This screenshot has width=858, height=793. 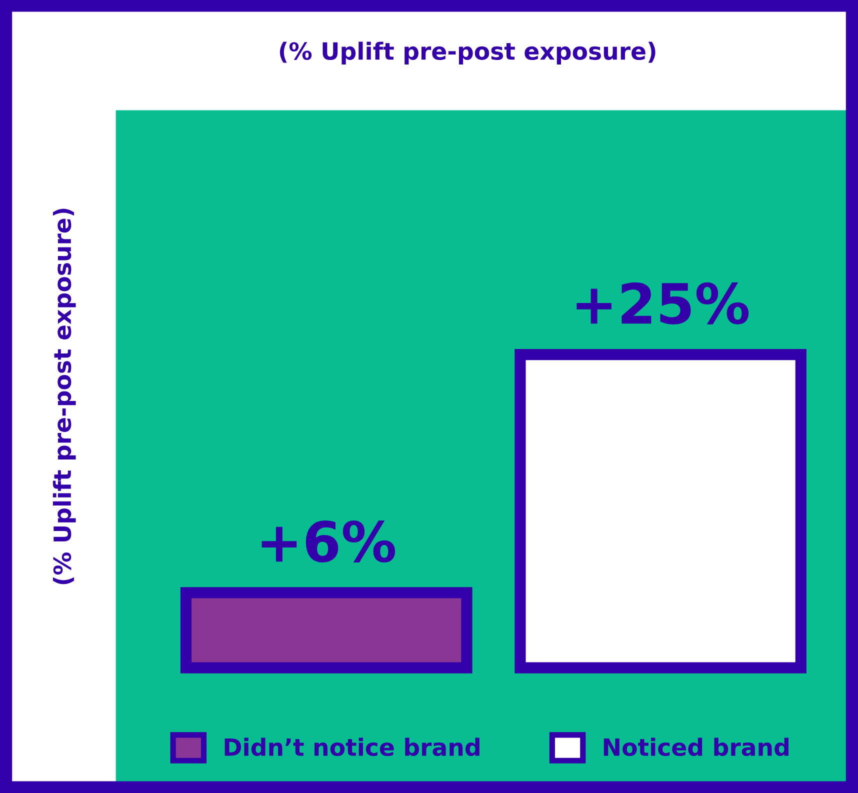 I want to click on data-label: +6%, so click(x=329, y=541).